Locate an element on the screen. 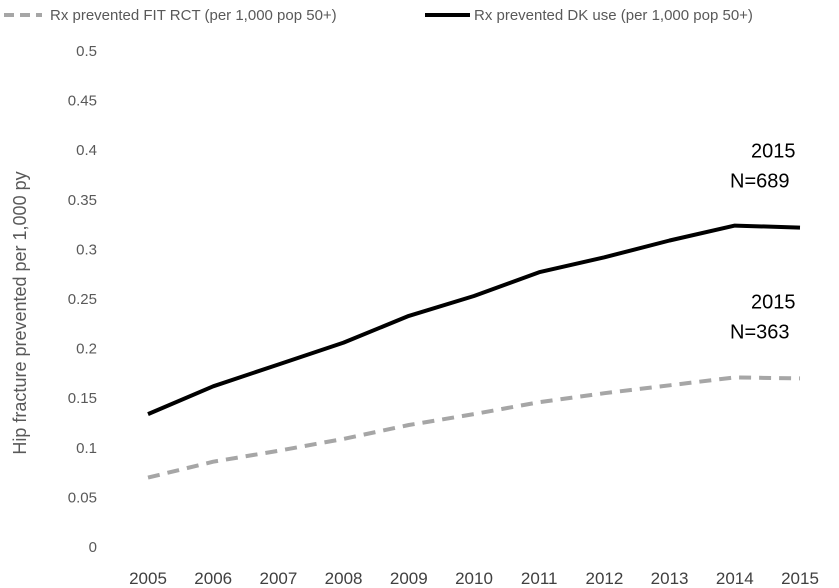 Image resolution: width=839 pixels, height=588 pixels. y-tick-label: 0.25 is located at coordinates (82, 299).